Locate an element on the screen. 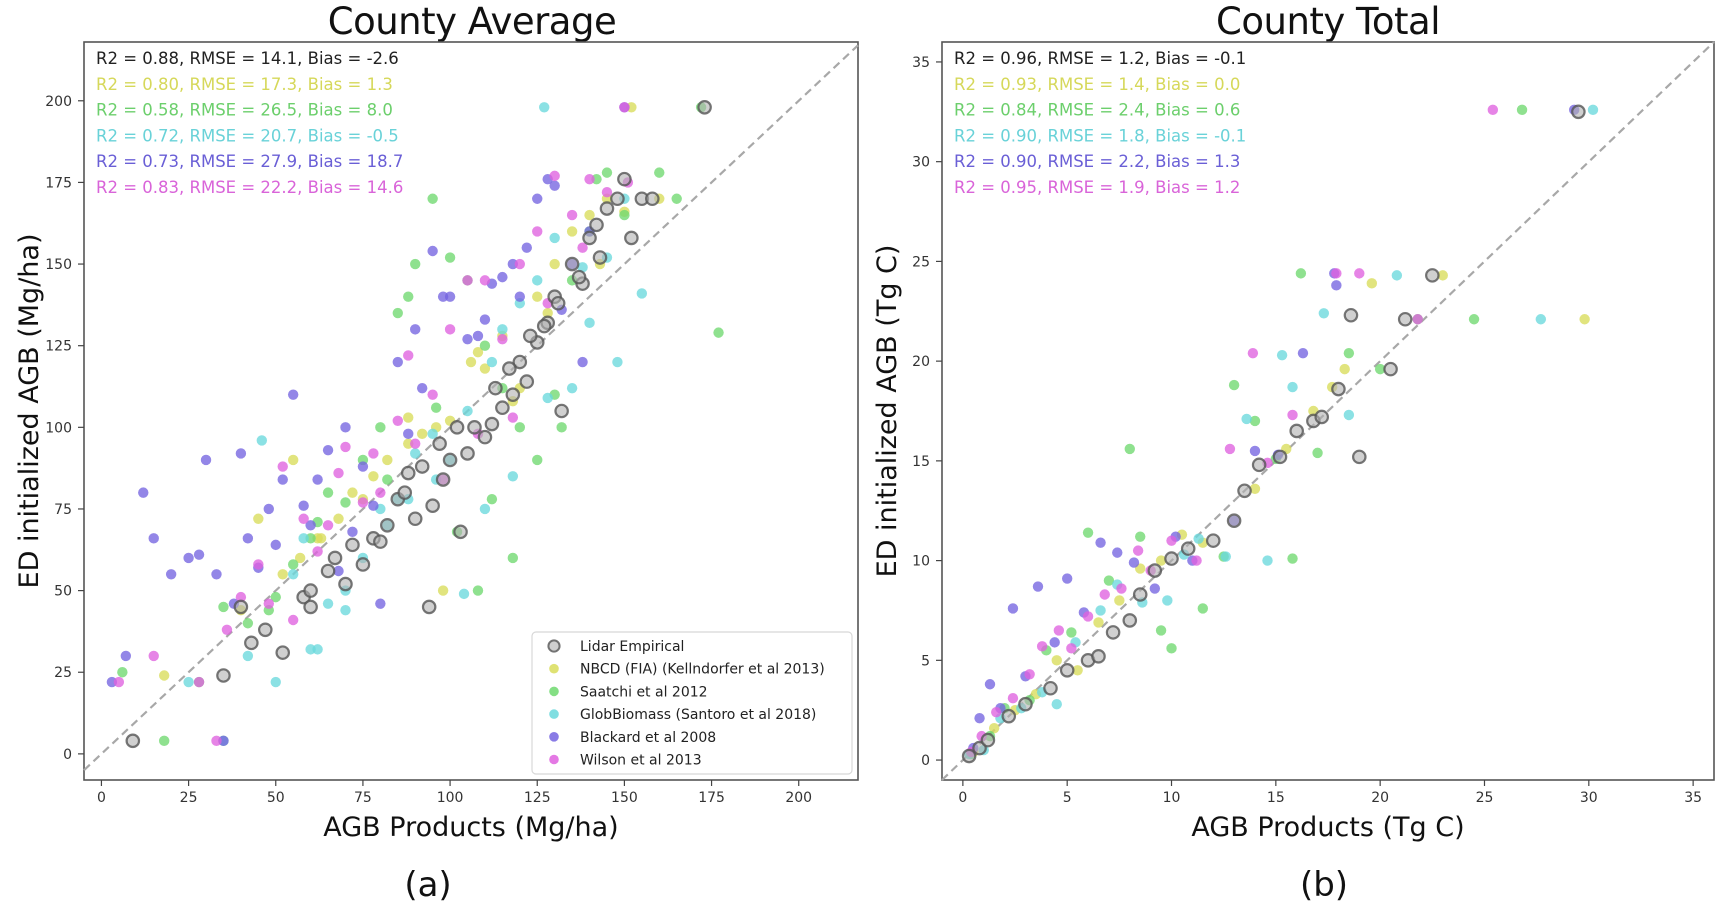 The image size is (1724, 920). x-axis: 0 25 50 75 100 125 150 175 200 is located at coordinates (454, 793).